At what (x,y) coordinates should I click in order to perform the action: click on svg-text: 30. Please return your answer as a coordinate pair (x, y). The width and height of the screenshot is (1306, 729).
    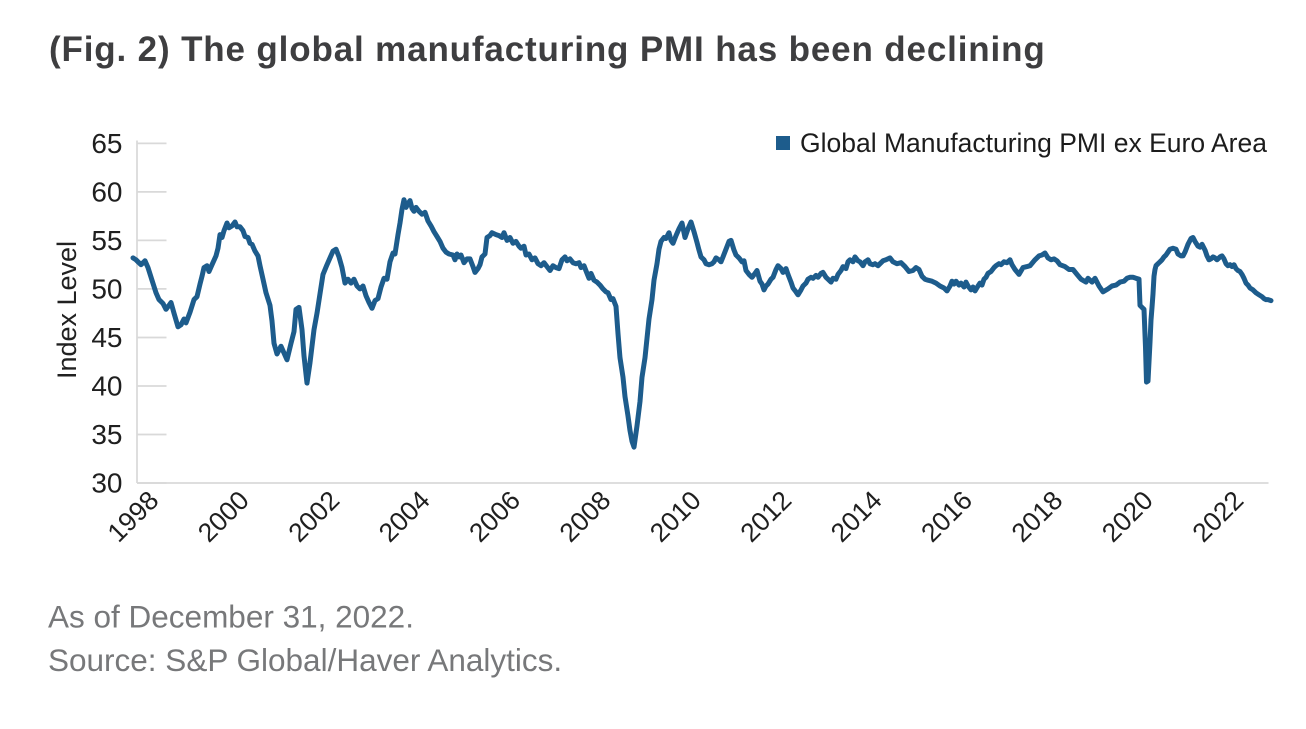
    Looking at the image, I should click on (106, 483).